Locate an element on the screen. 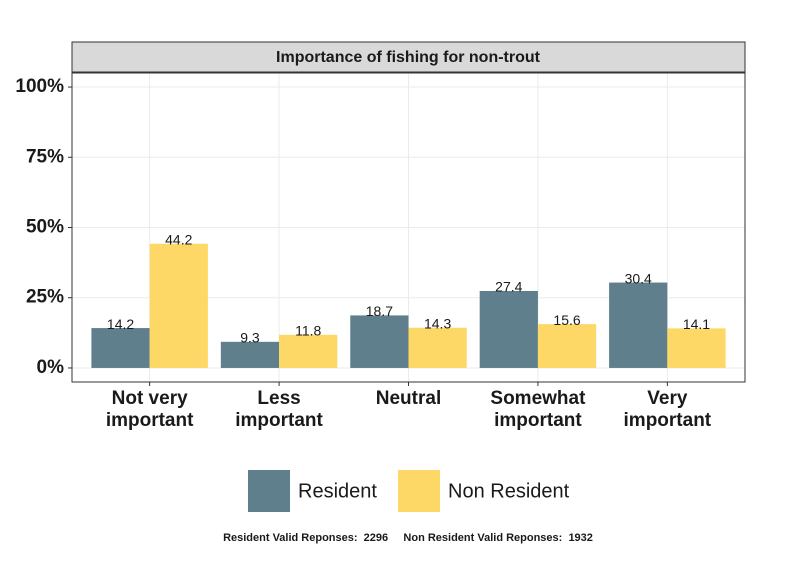  chart-title: Importance of fishing for non-trout is located at coordinates (408, 57).